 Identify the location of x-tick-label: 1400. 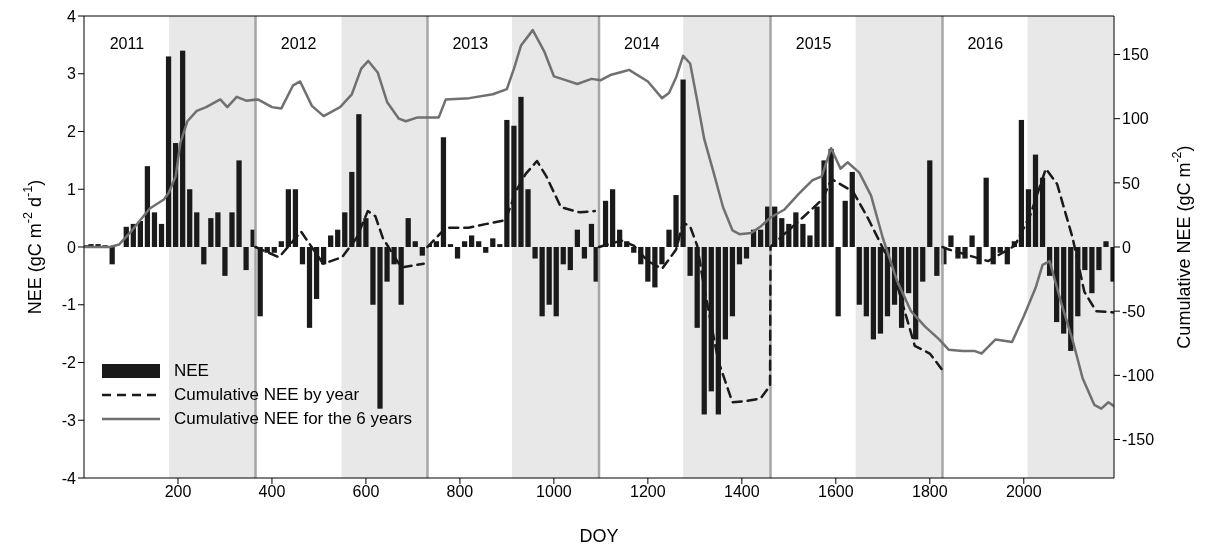
(742, 492).